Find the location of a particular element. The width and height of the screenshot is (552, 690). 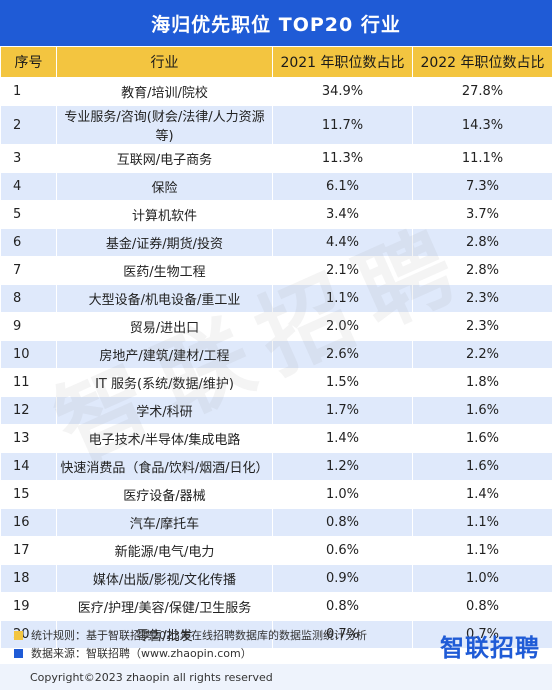

note-text: 数据来源：智联招聘（www.zhaopin.com） is located at coordinates (141, 653).